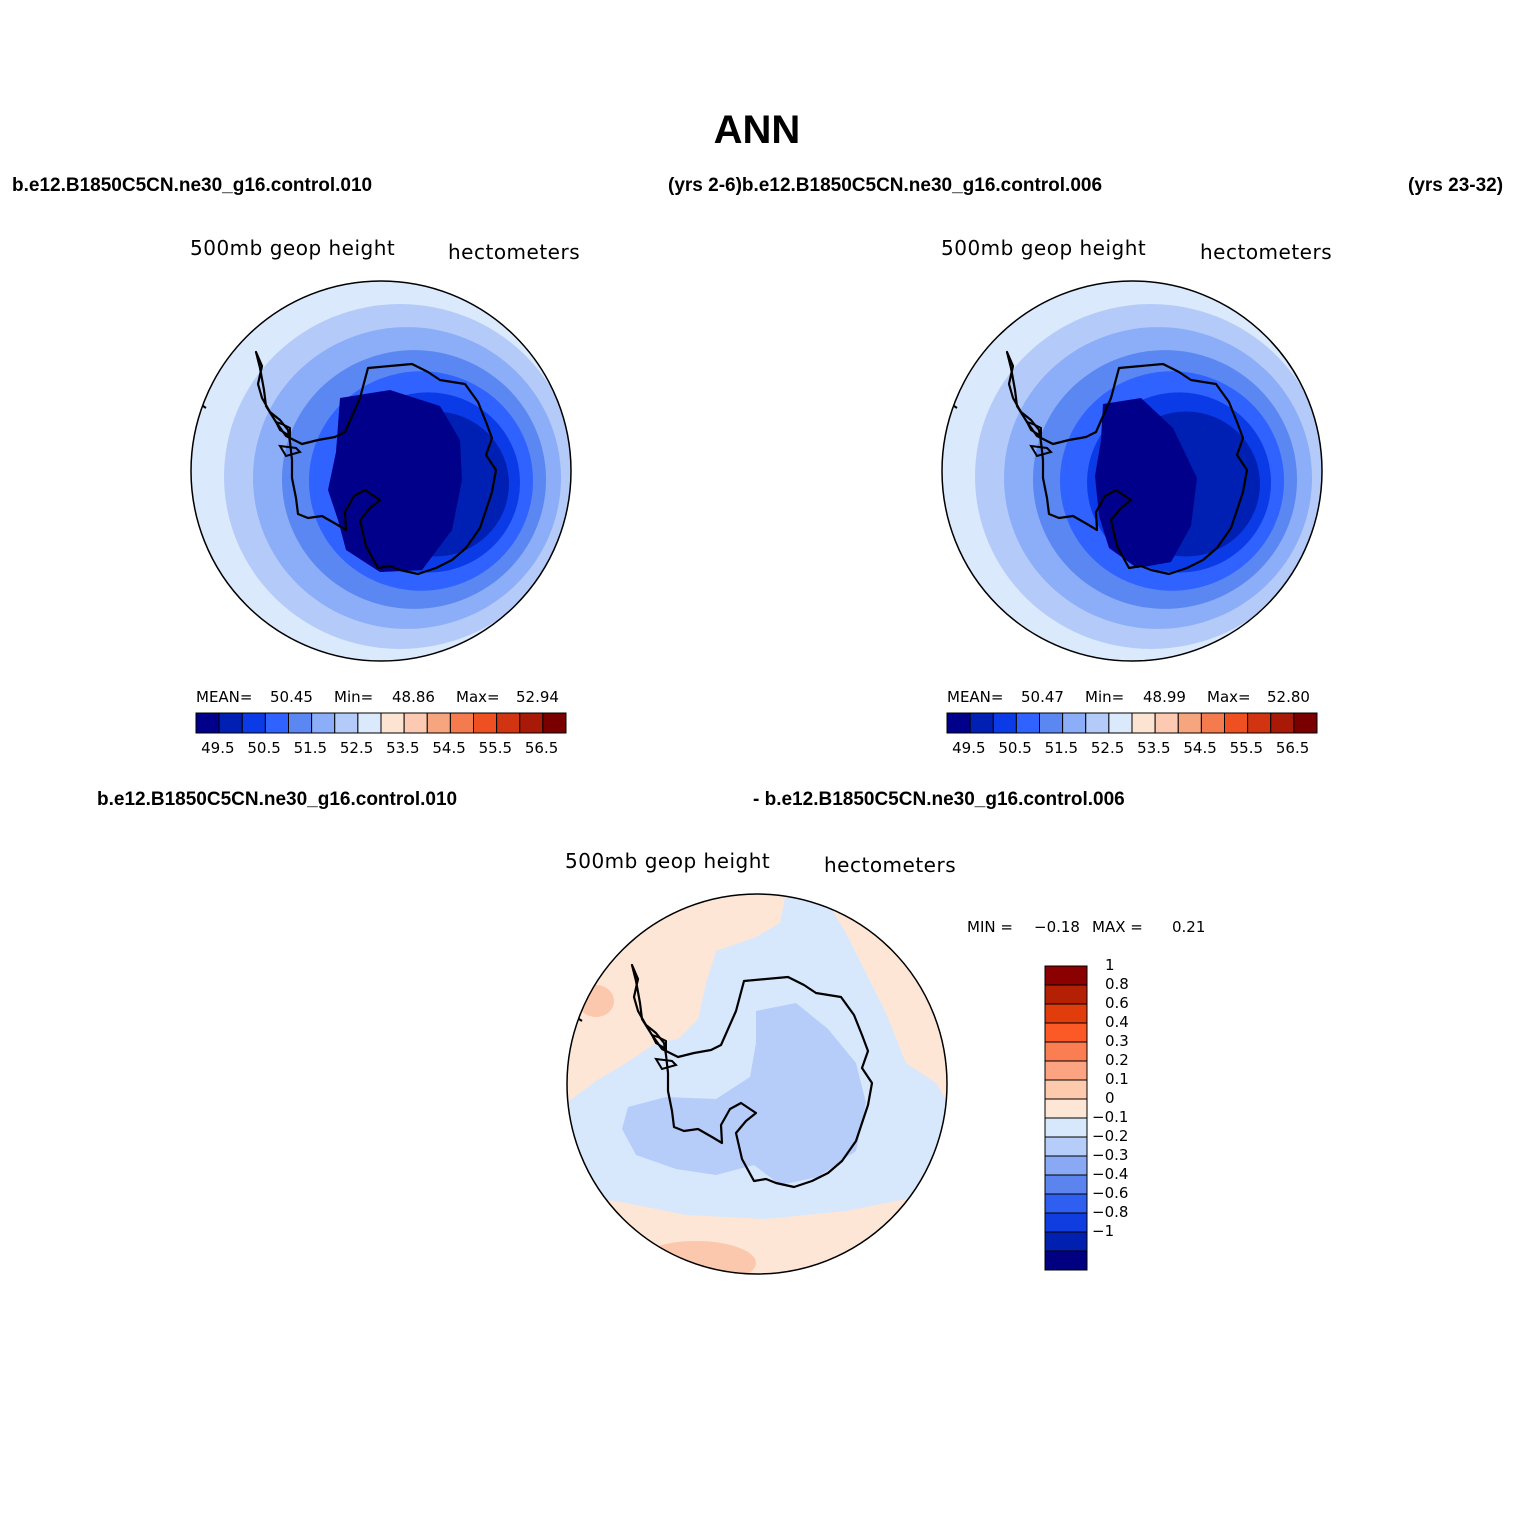 The image size is (1514, 1514). What do you see at coordinates (1044, 248) in the screenshot?
I see `panel2-variable: 500mb geop height` at bounding box center [1044, 248].